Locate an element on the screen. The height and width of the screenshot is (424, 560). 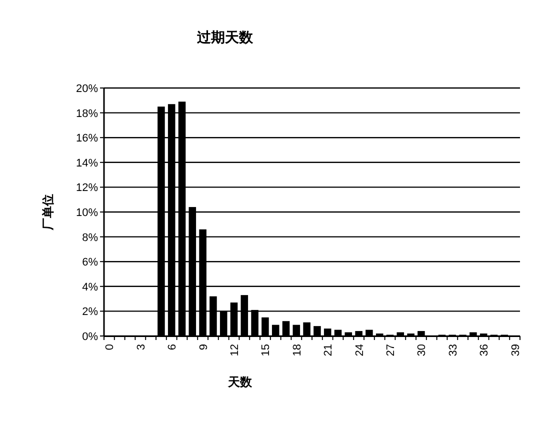
x-tick-label: 15 is located at coordinates (266, 350).